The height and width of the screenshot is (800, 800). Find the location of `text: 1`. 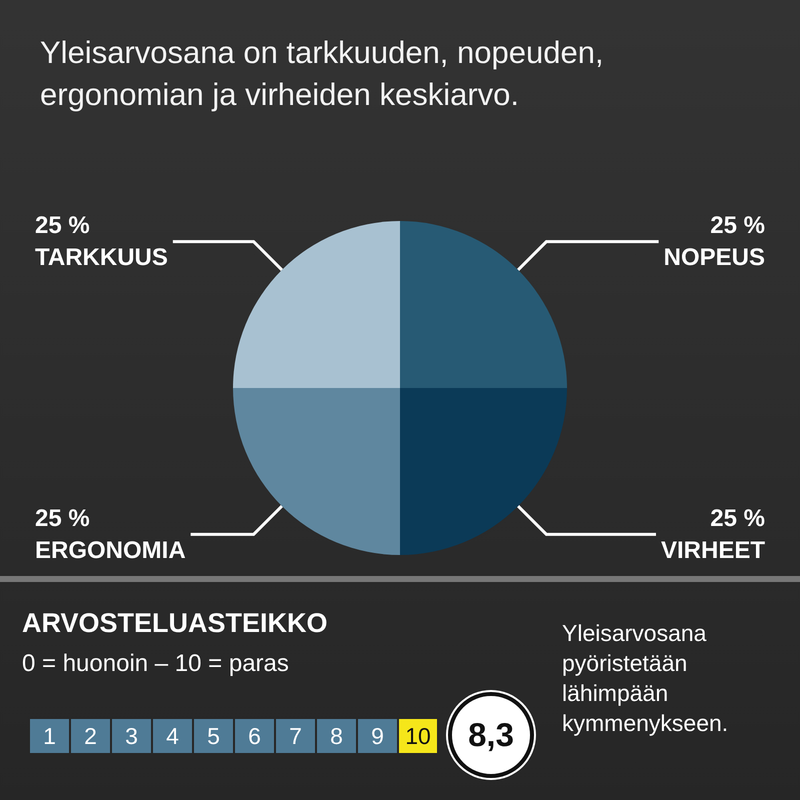

text: 1 is located at coordinates (49, 736).